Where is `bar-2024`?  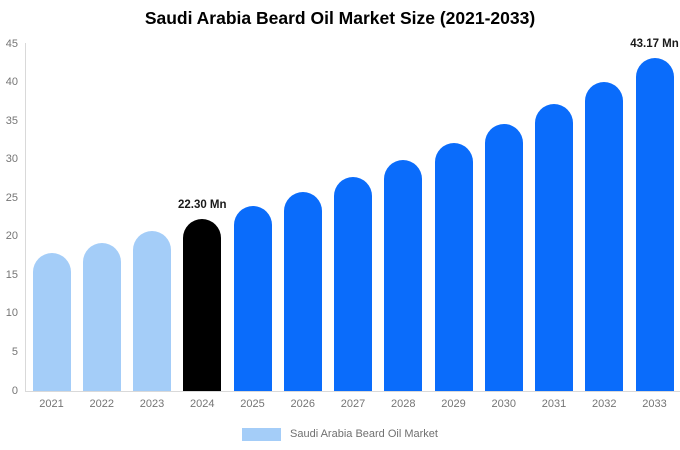 bar-2024 is located at coordinates (202, 305).